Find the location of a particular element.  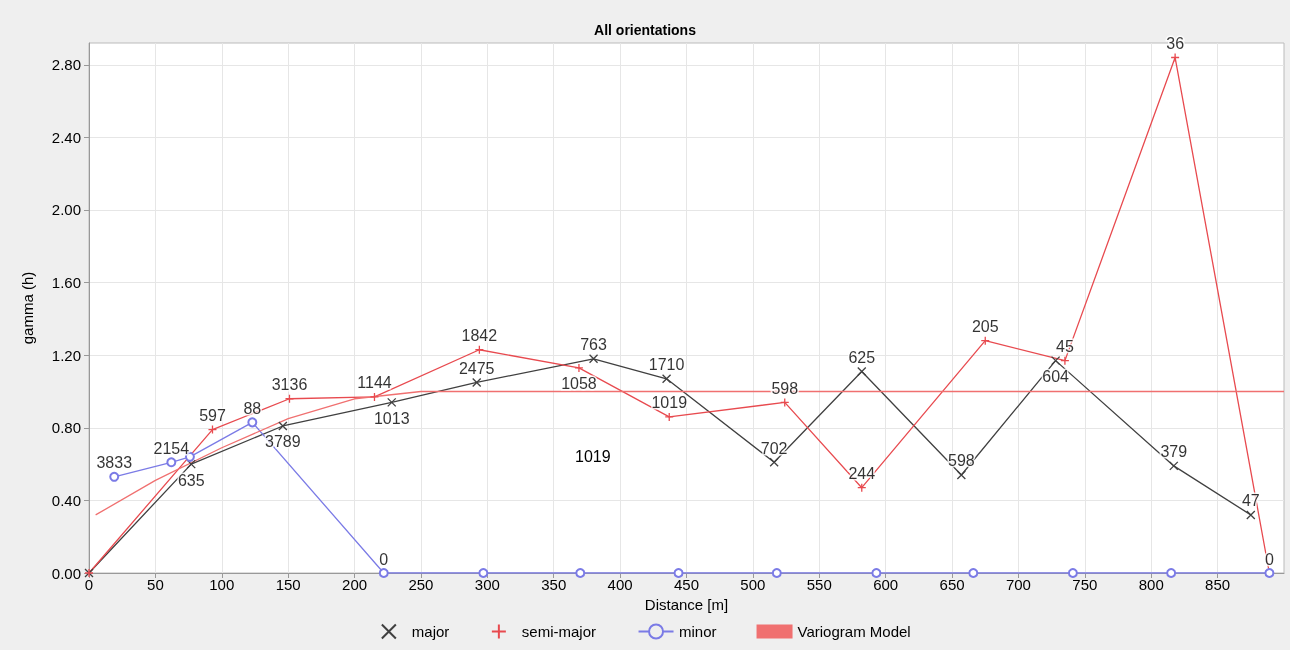

annotation: 1710 is located at coordinates (666, 365).